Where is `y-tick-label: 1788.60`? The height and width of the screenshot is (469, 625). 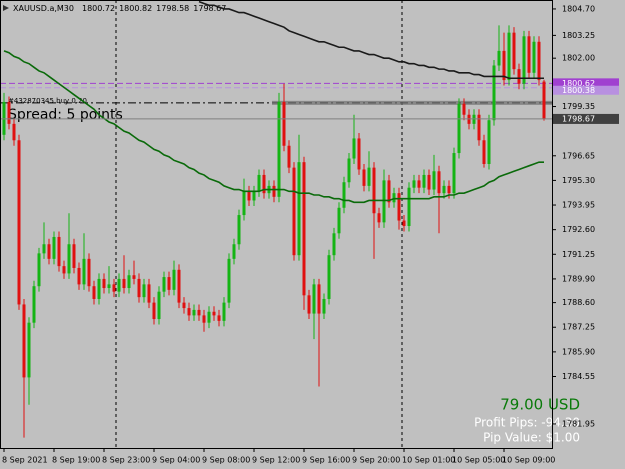
y-tick-label: 1788.60 is located at coordinates (578, 302).